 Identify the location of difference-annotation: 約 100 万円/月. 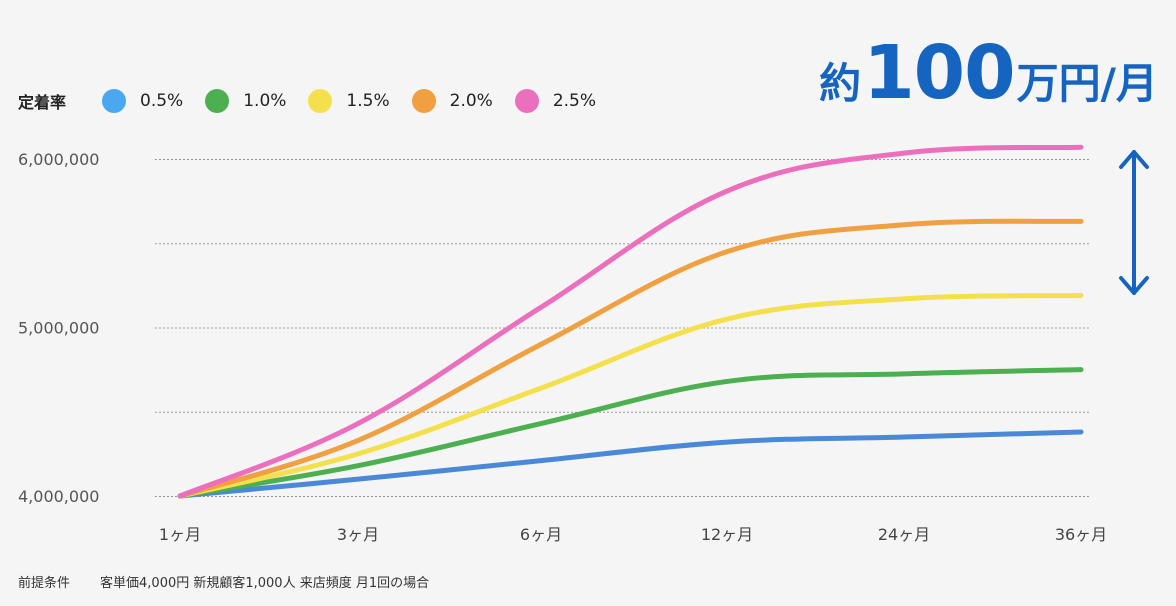
(988, 73).